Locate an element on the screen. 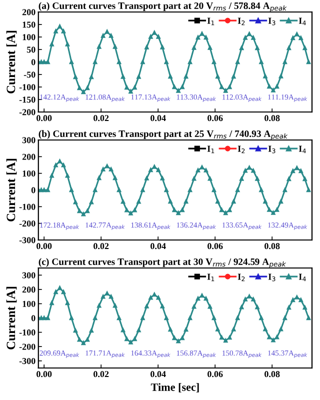  y-tick-label: -50 is located at coordinates (30, 75).